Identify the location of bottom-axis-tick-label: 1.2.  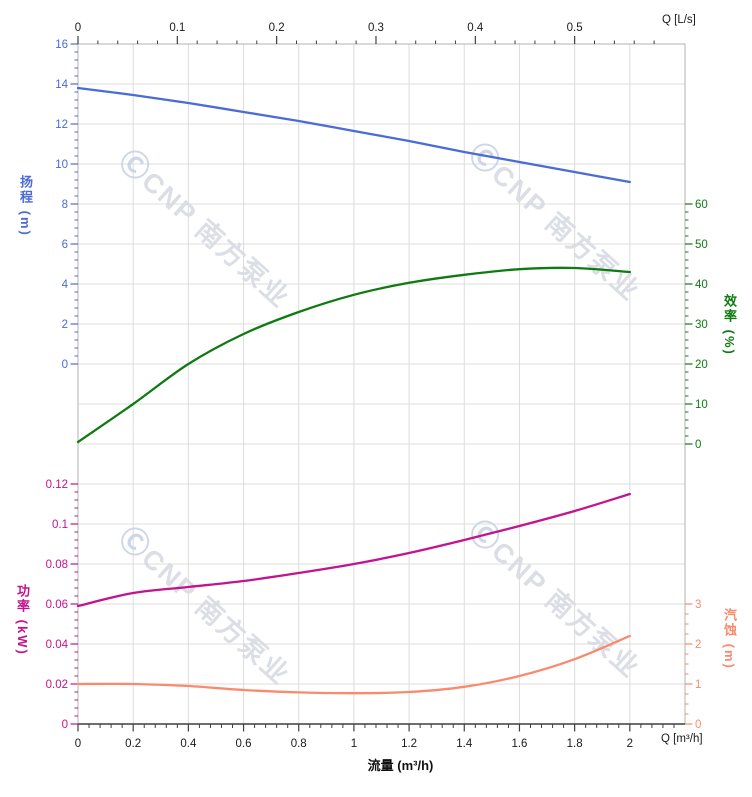
(409, 744).